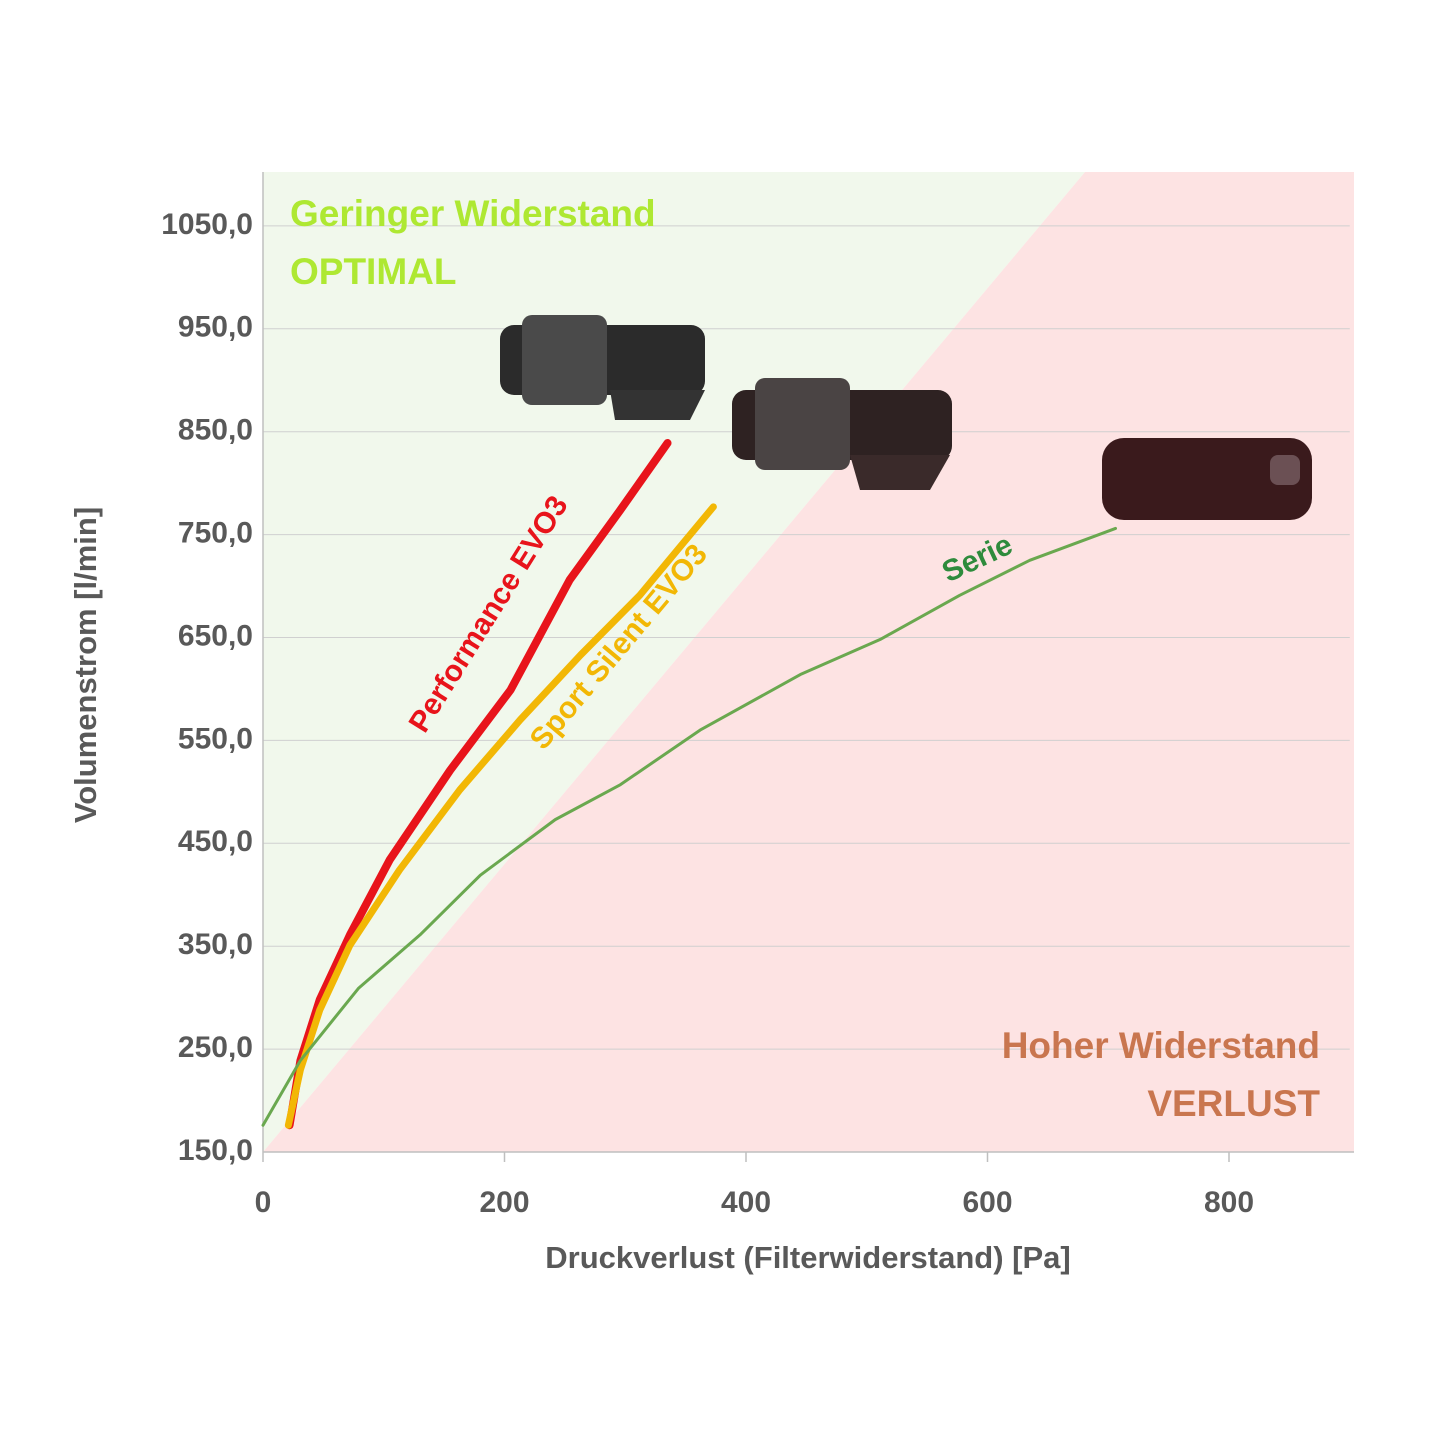 The height and width of the screenshot is (1445, 1445). I want to click on annotation: Geringer Widerstand, so click(473, 213).